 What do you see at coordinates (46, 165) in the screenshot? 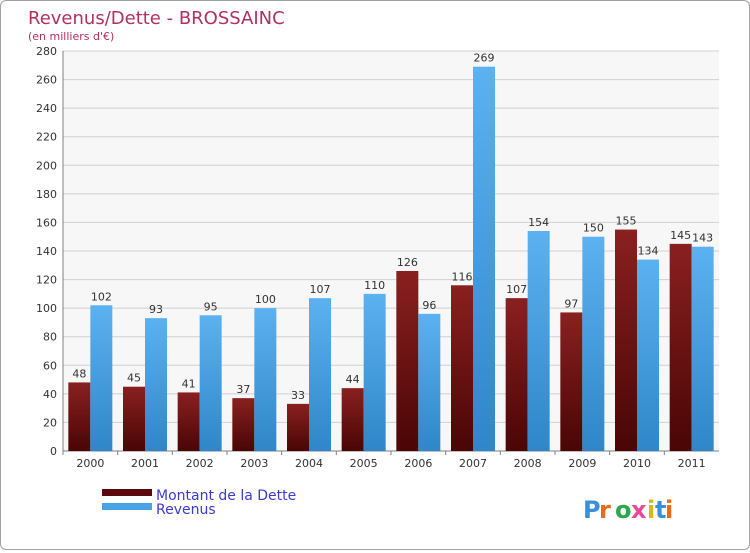
I see `y-tick-label: 200` at bounding box center [46, 165].